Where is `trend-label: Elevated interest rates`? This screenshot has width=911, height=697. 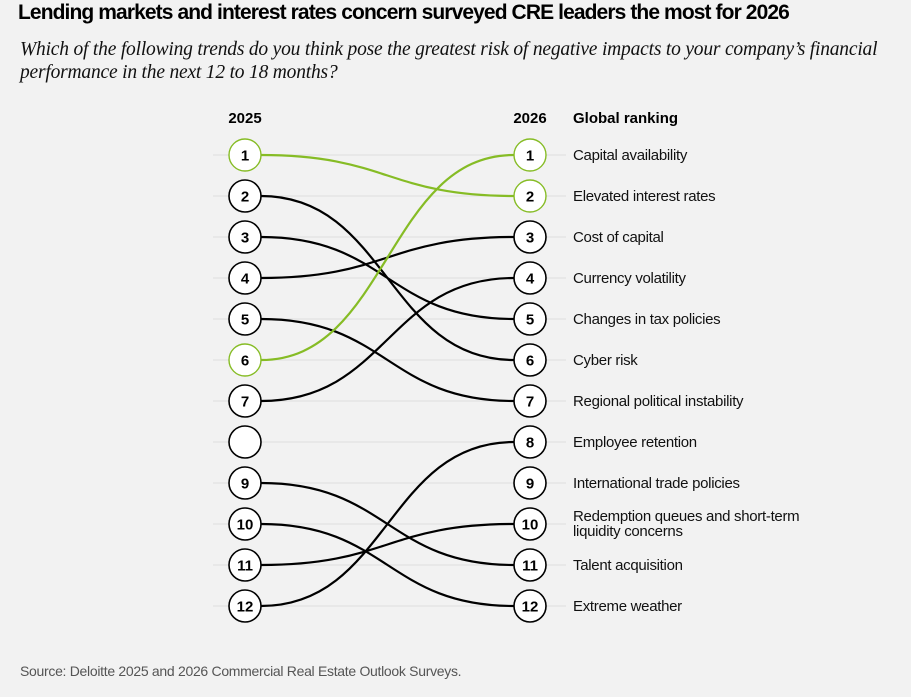
trend-label: Elevated interest rates is located at coordinates (644, 196).